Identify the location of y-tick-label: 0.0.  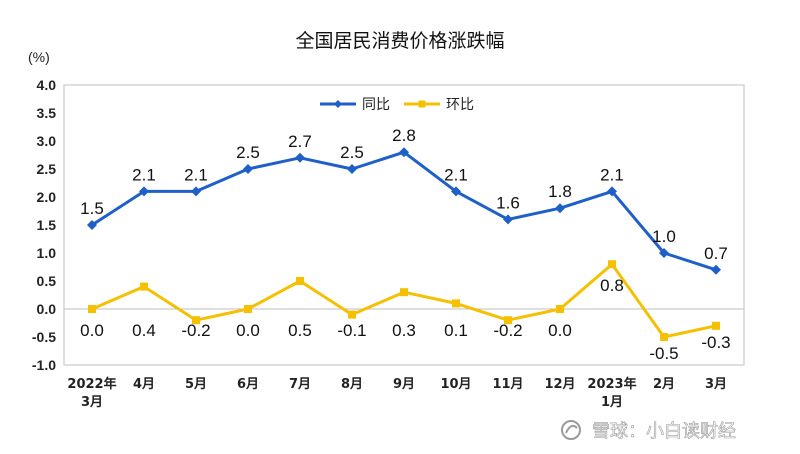
(47, 309).